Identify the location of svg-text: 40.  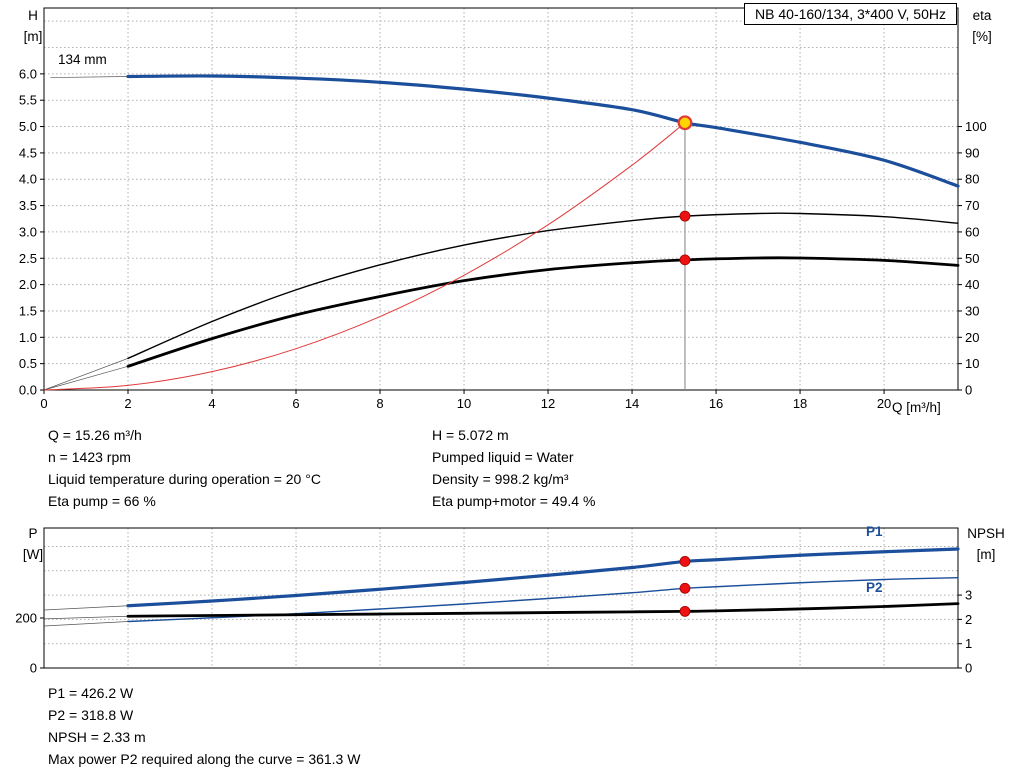
(972, 284).